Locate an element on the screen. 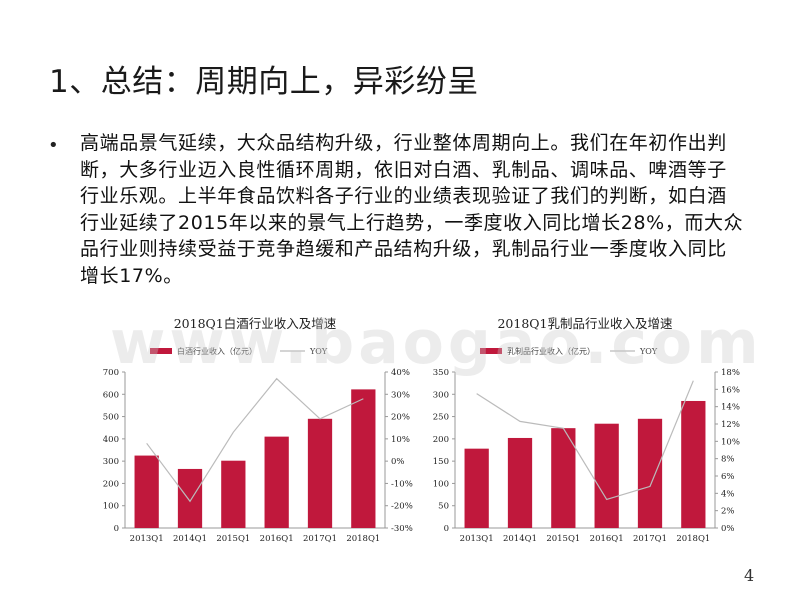 This screenshot has width=800, height=600. dairy-chart-title: 2018Q1乳制品行业收入及增速 is located at coordinates (585, 323).